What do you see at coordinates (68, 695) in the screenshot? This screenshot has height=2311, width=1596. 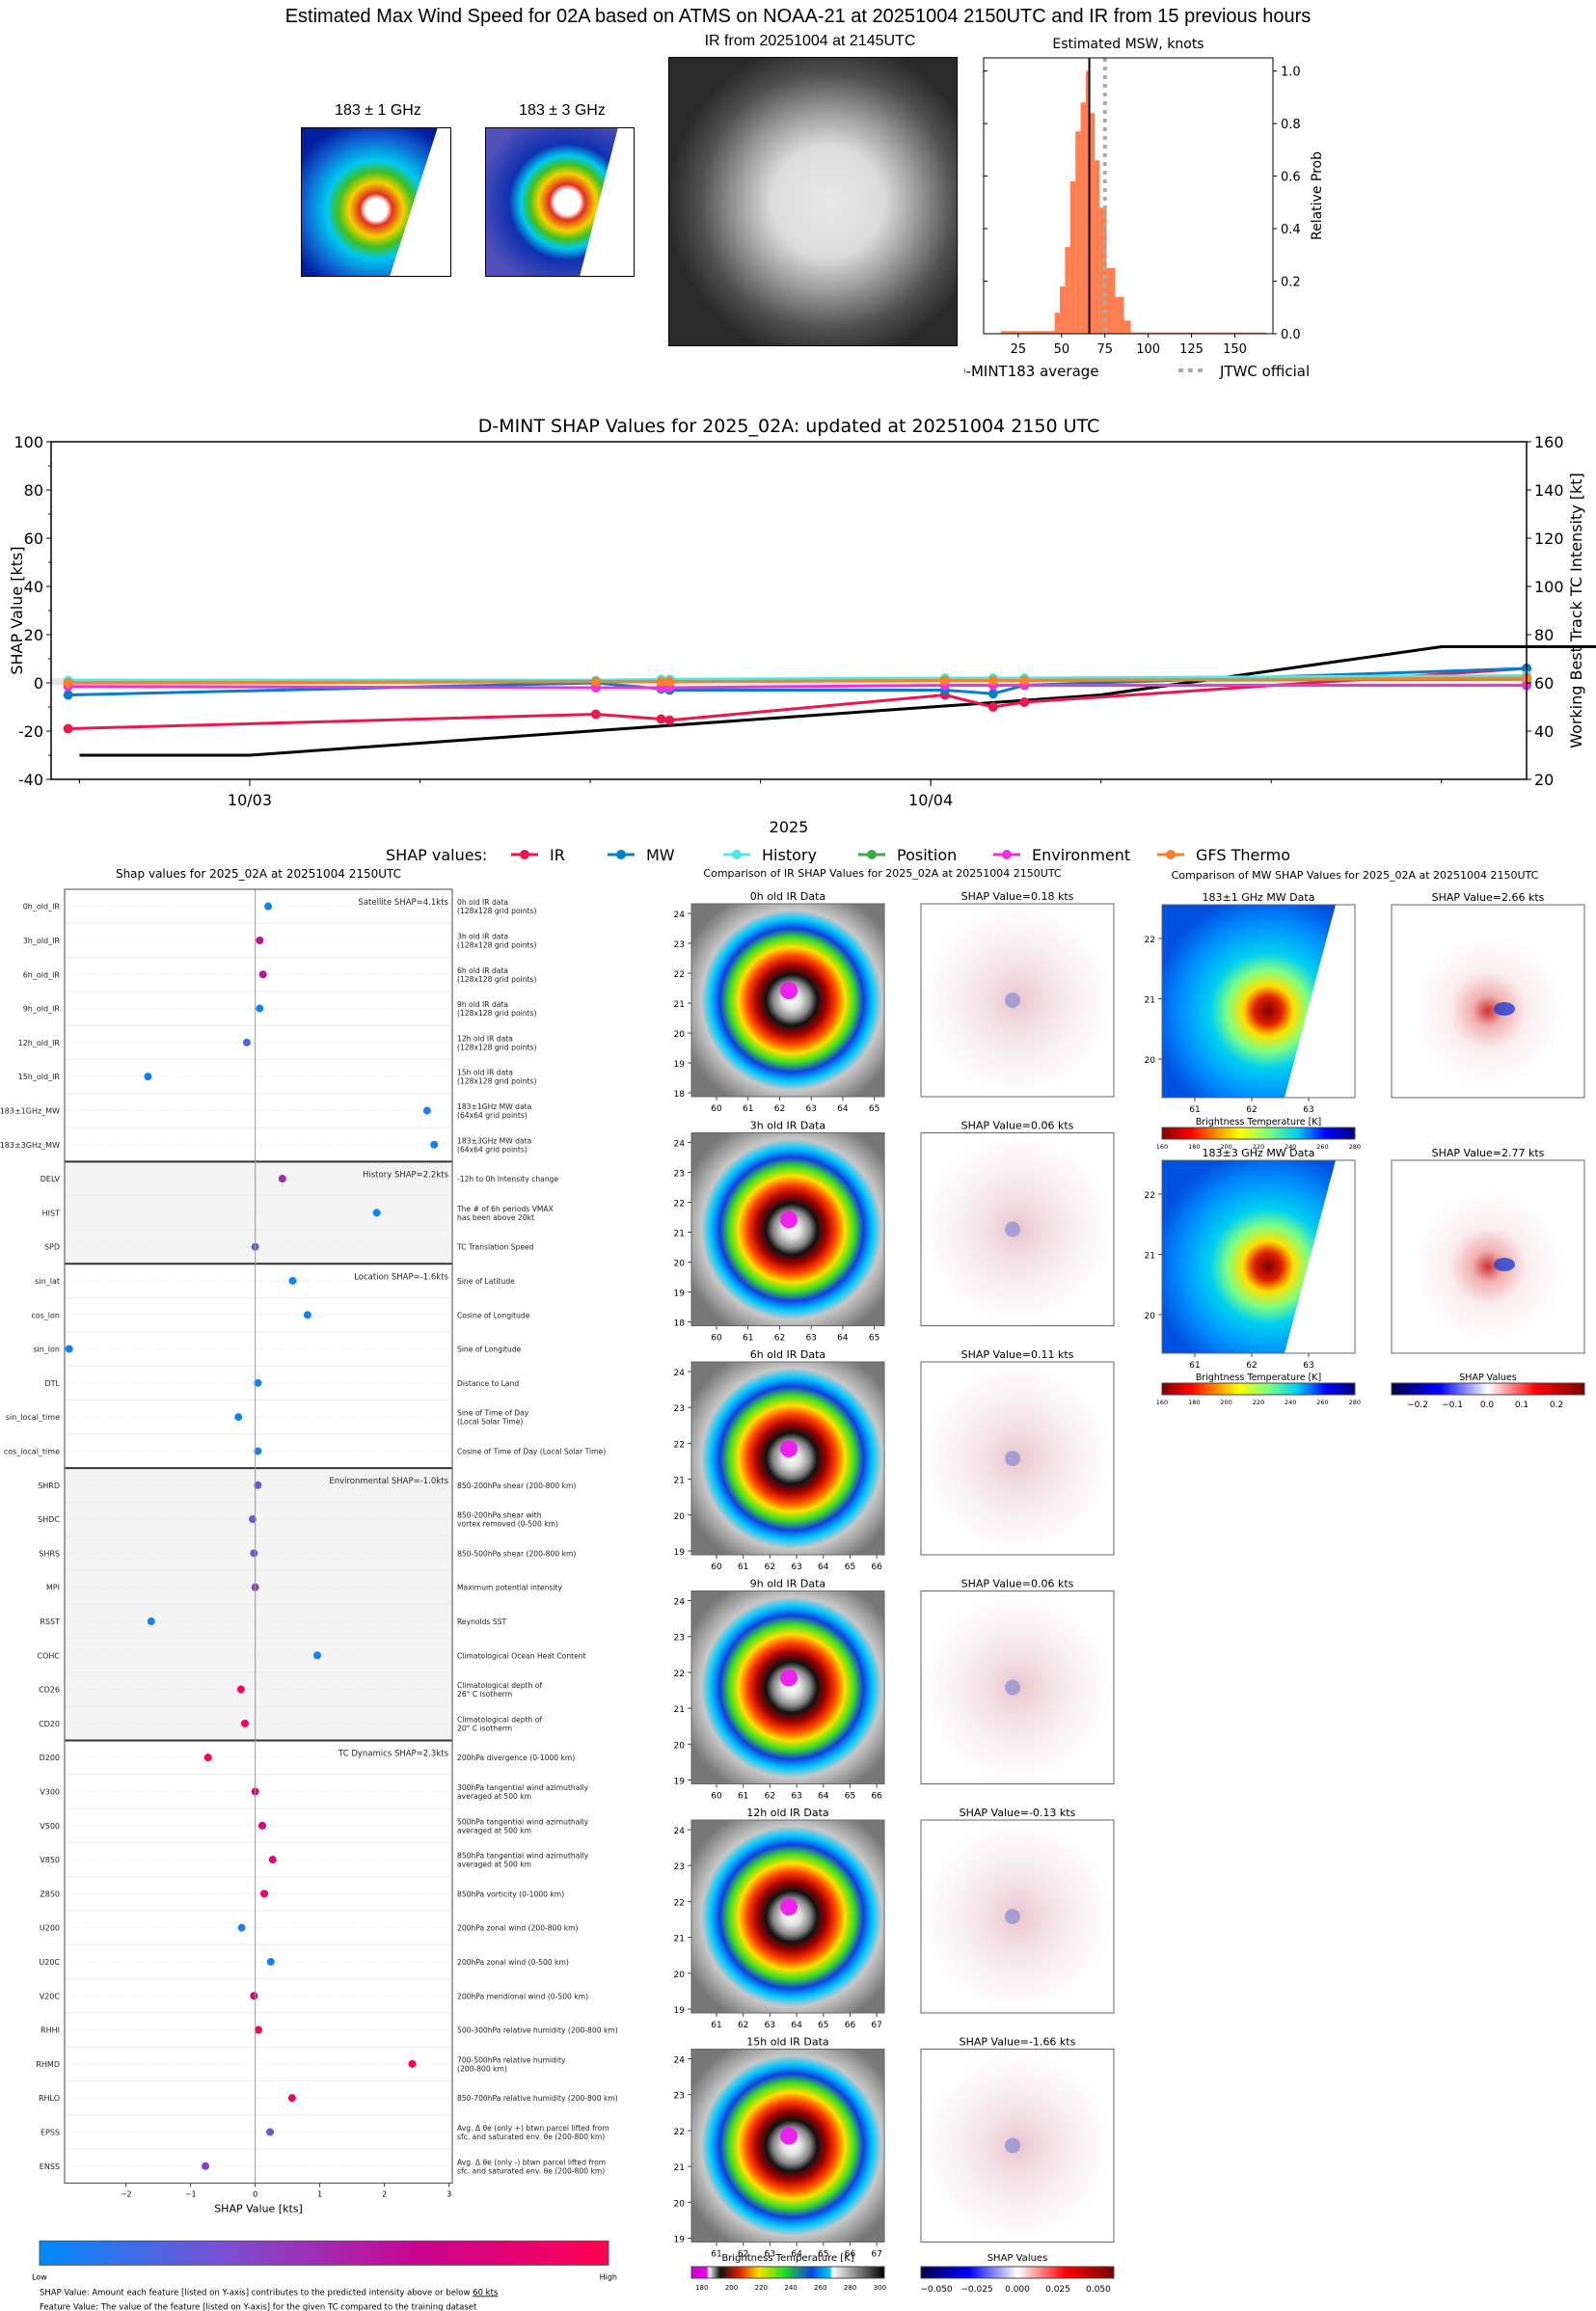 I see `series-point-mw` at bounding box center [68, 695].